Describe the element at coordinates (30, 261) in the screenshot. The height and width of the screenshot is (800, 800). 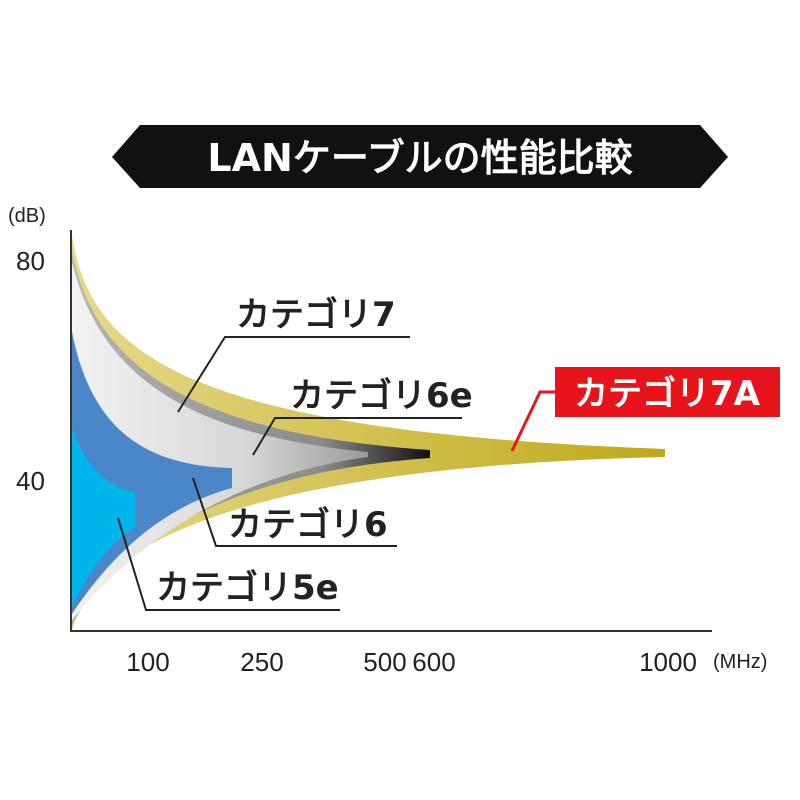
I see `y-tick-80: 80` at that location.